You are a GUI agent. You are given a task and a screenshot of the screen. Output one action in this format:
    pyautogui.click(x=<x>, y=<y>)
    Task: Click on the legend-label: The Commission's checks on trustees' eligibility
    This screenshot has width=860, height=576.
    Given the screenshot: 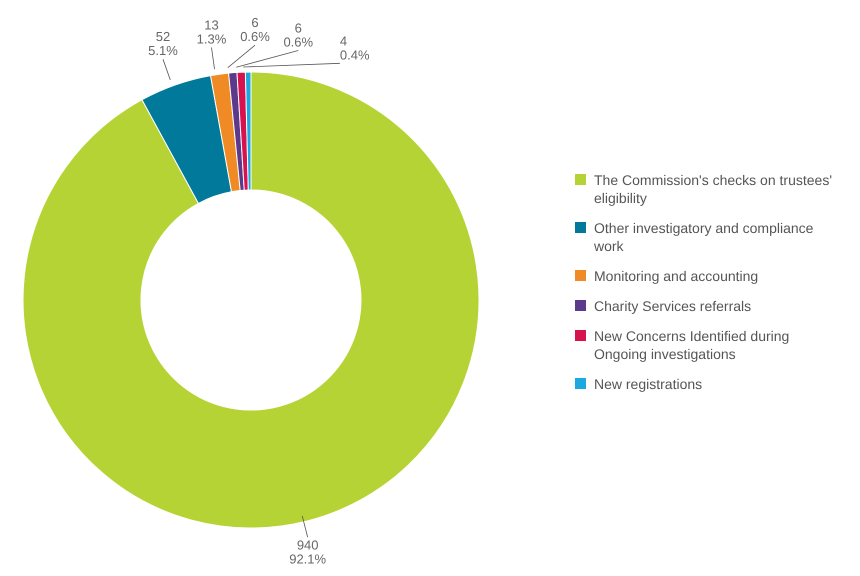 What is the action you would take?
    pyautogui.click(x=713, y=189)
    